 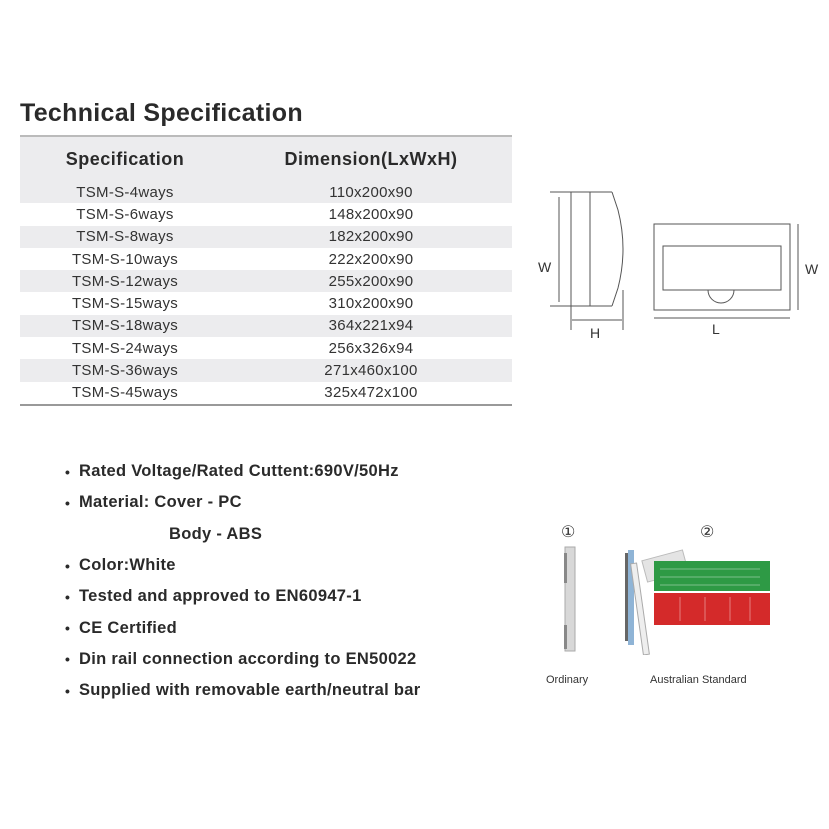 I want to click on table-row: TSM-S-18ways 364x221x94, so click(x=266, y=326).